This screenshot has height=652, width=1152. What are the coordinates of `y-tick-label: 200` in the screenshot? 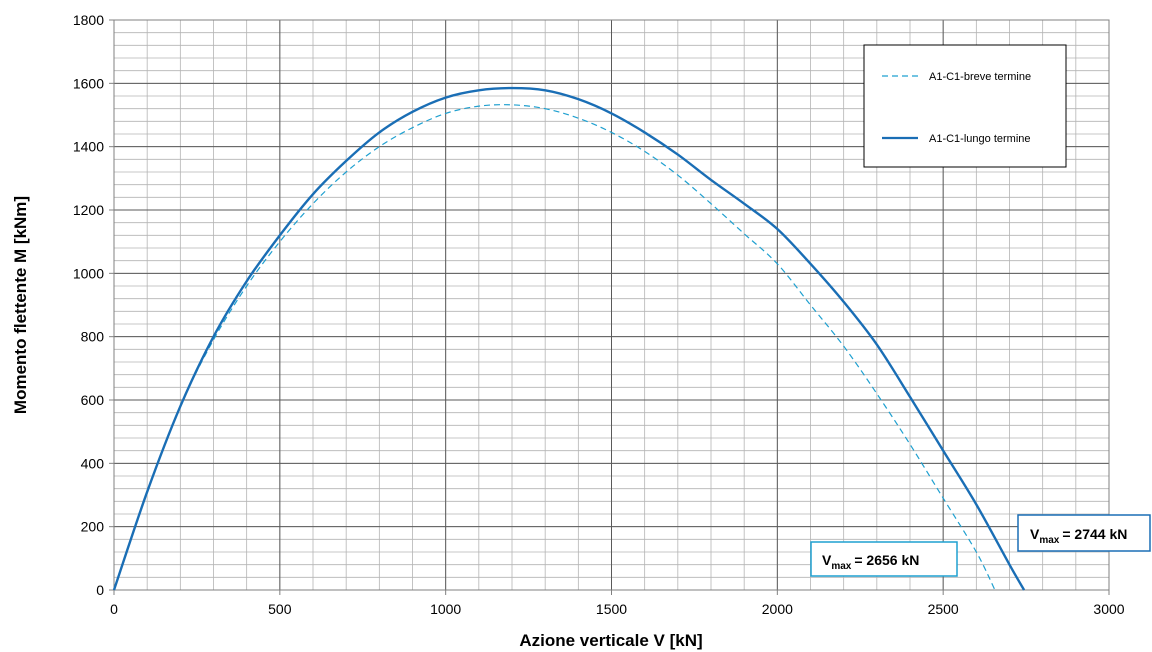 It's located at (93, 527).